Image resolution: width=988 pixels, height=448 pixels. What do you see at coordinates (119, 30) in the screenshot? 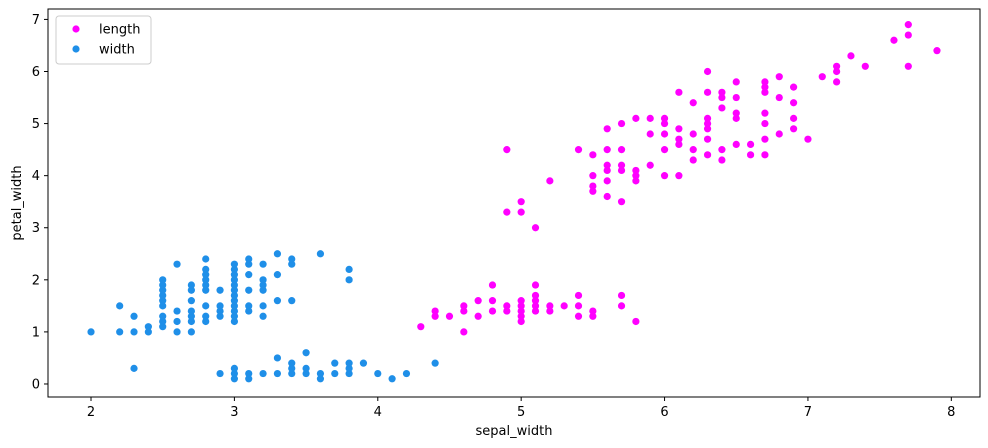
I see `legend-label-length: length` at bounding box center [119, 30].